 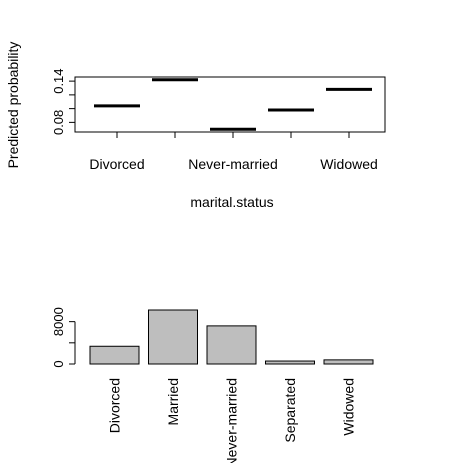 What do you see at coordinates (349, 407) in the screenshot?
I see `bar-category-label: Widowed` at bounding box center [349, 407].